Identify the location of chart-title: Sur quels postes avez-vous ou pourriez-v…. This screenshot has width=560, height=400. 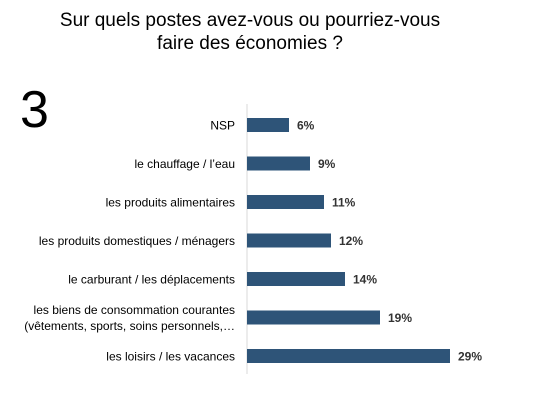
(250, 32).